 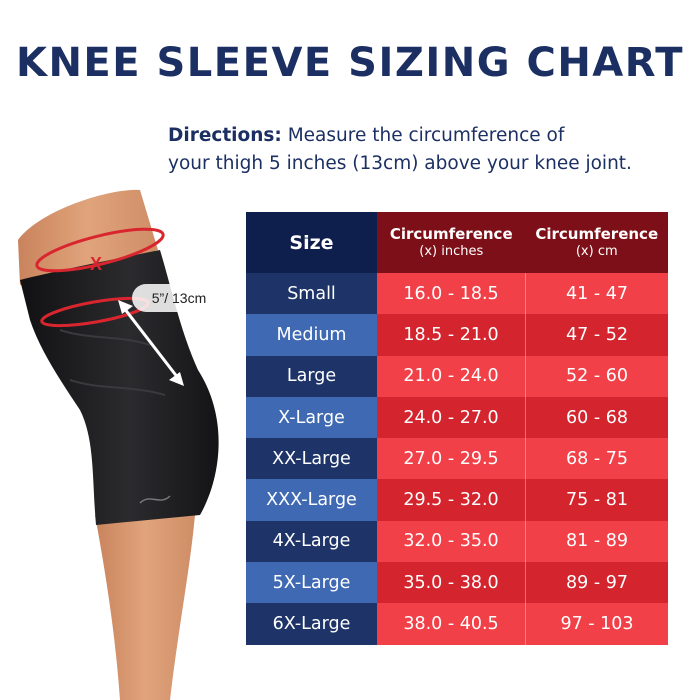 What do you see at coordinates (350, 63) in the screenshot?
I see `chart-title: KNEE SLEEVE SIZING CHART` at bounding box center [350, 63].